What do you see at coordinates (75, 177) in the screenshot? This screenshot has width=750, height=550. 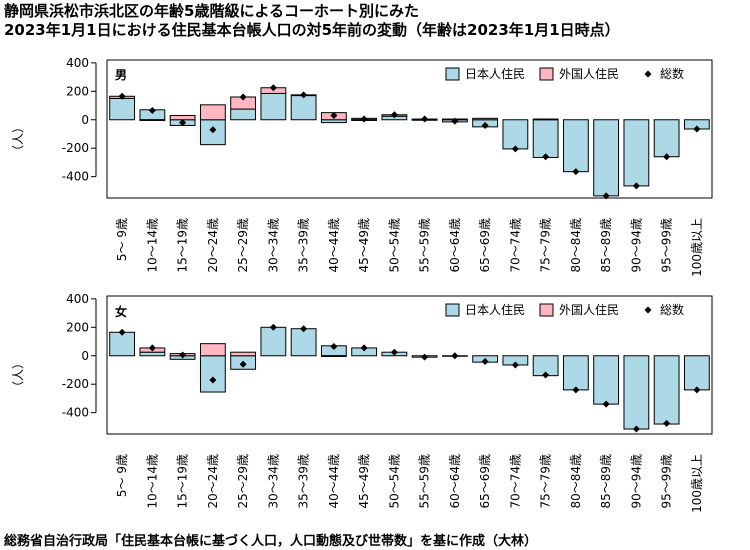 I see `panel1-y-tick-label: -400` at bounding box center [75, 177].